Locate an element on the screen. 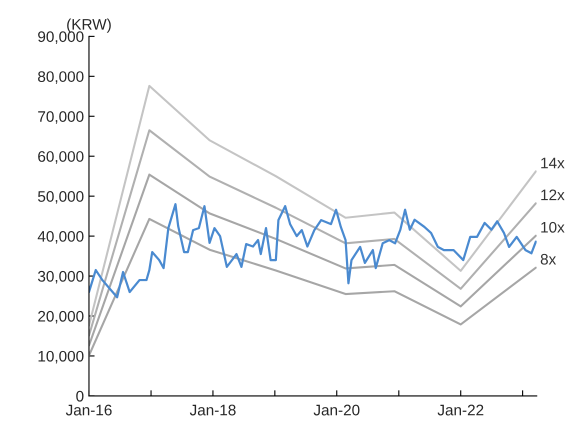 This screenshot has height=428, width=574. x-tick-label: Jan-20 is located at coordinates (337, 410).